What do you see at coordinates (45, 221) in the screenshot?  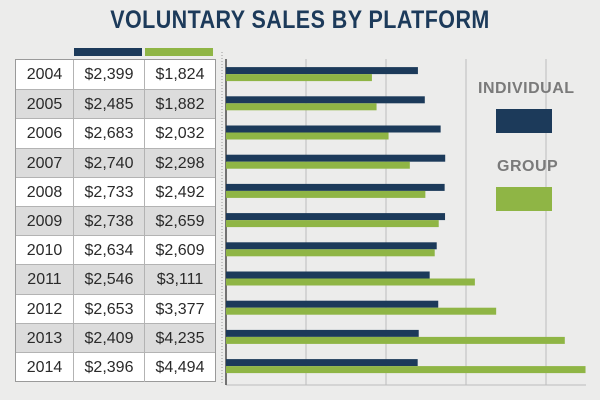 I see `table-cell-year: 2009` at bounding box center [45, 221].